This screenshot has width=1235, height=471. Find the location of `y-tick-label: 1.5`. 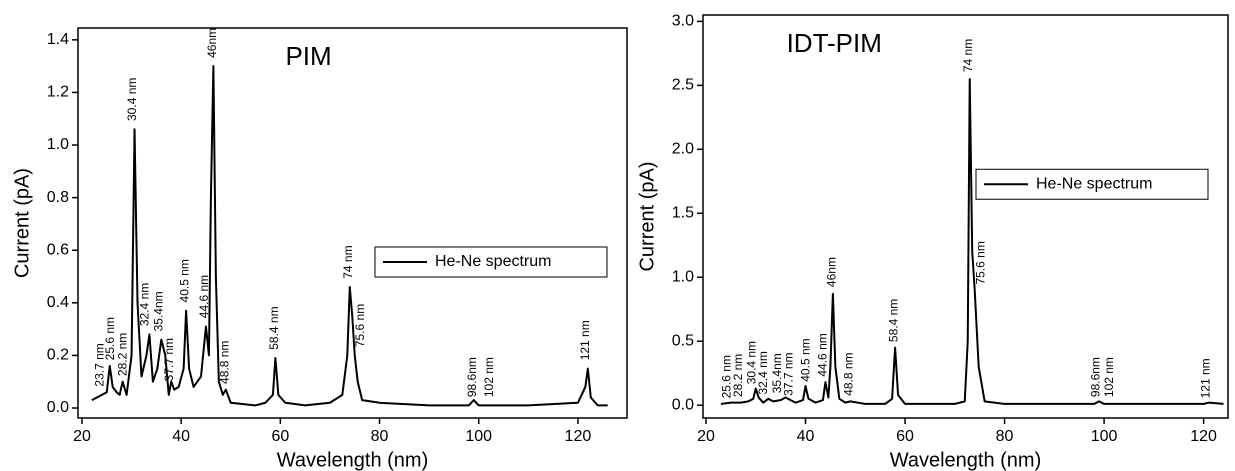

y-tick-label: 1.5 is located at coordinates (683, 213).